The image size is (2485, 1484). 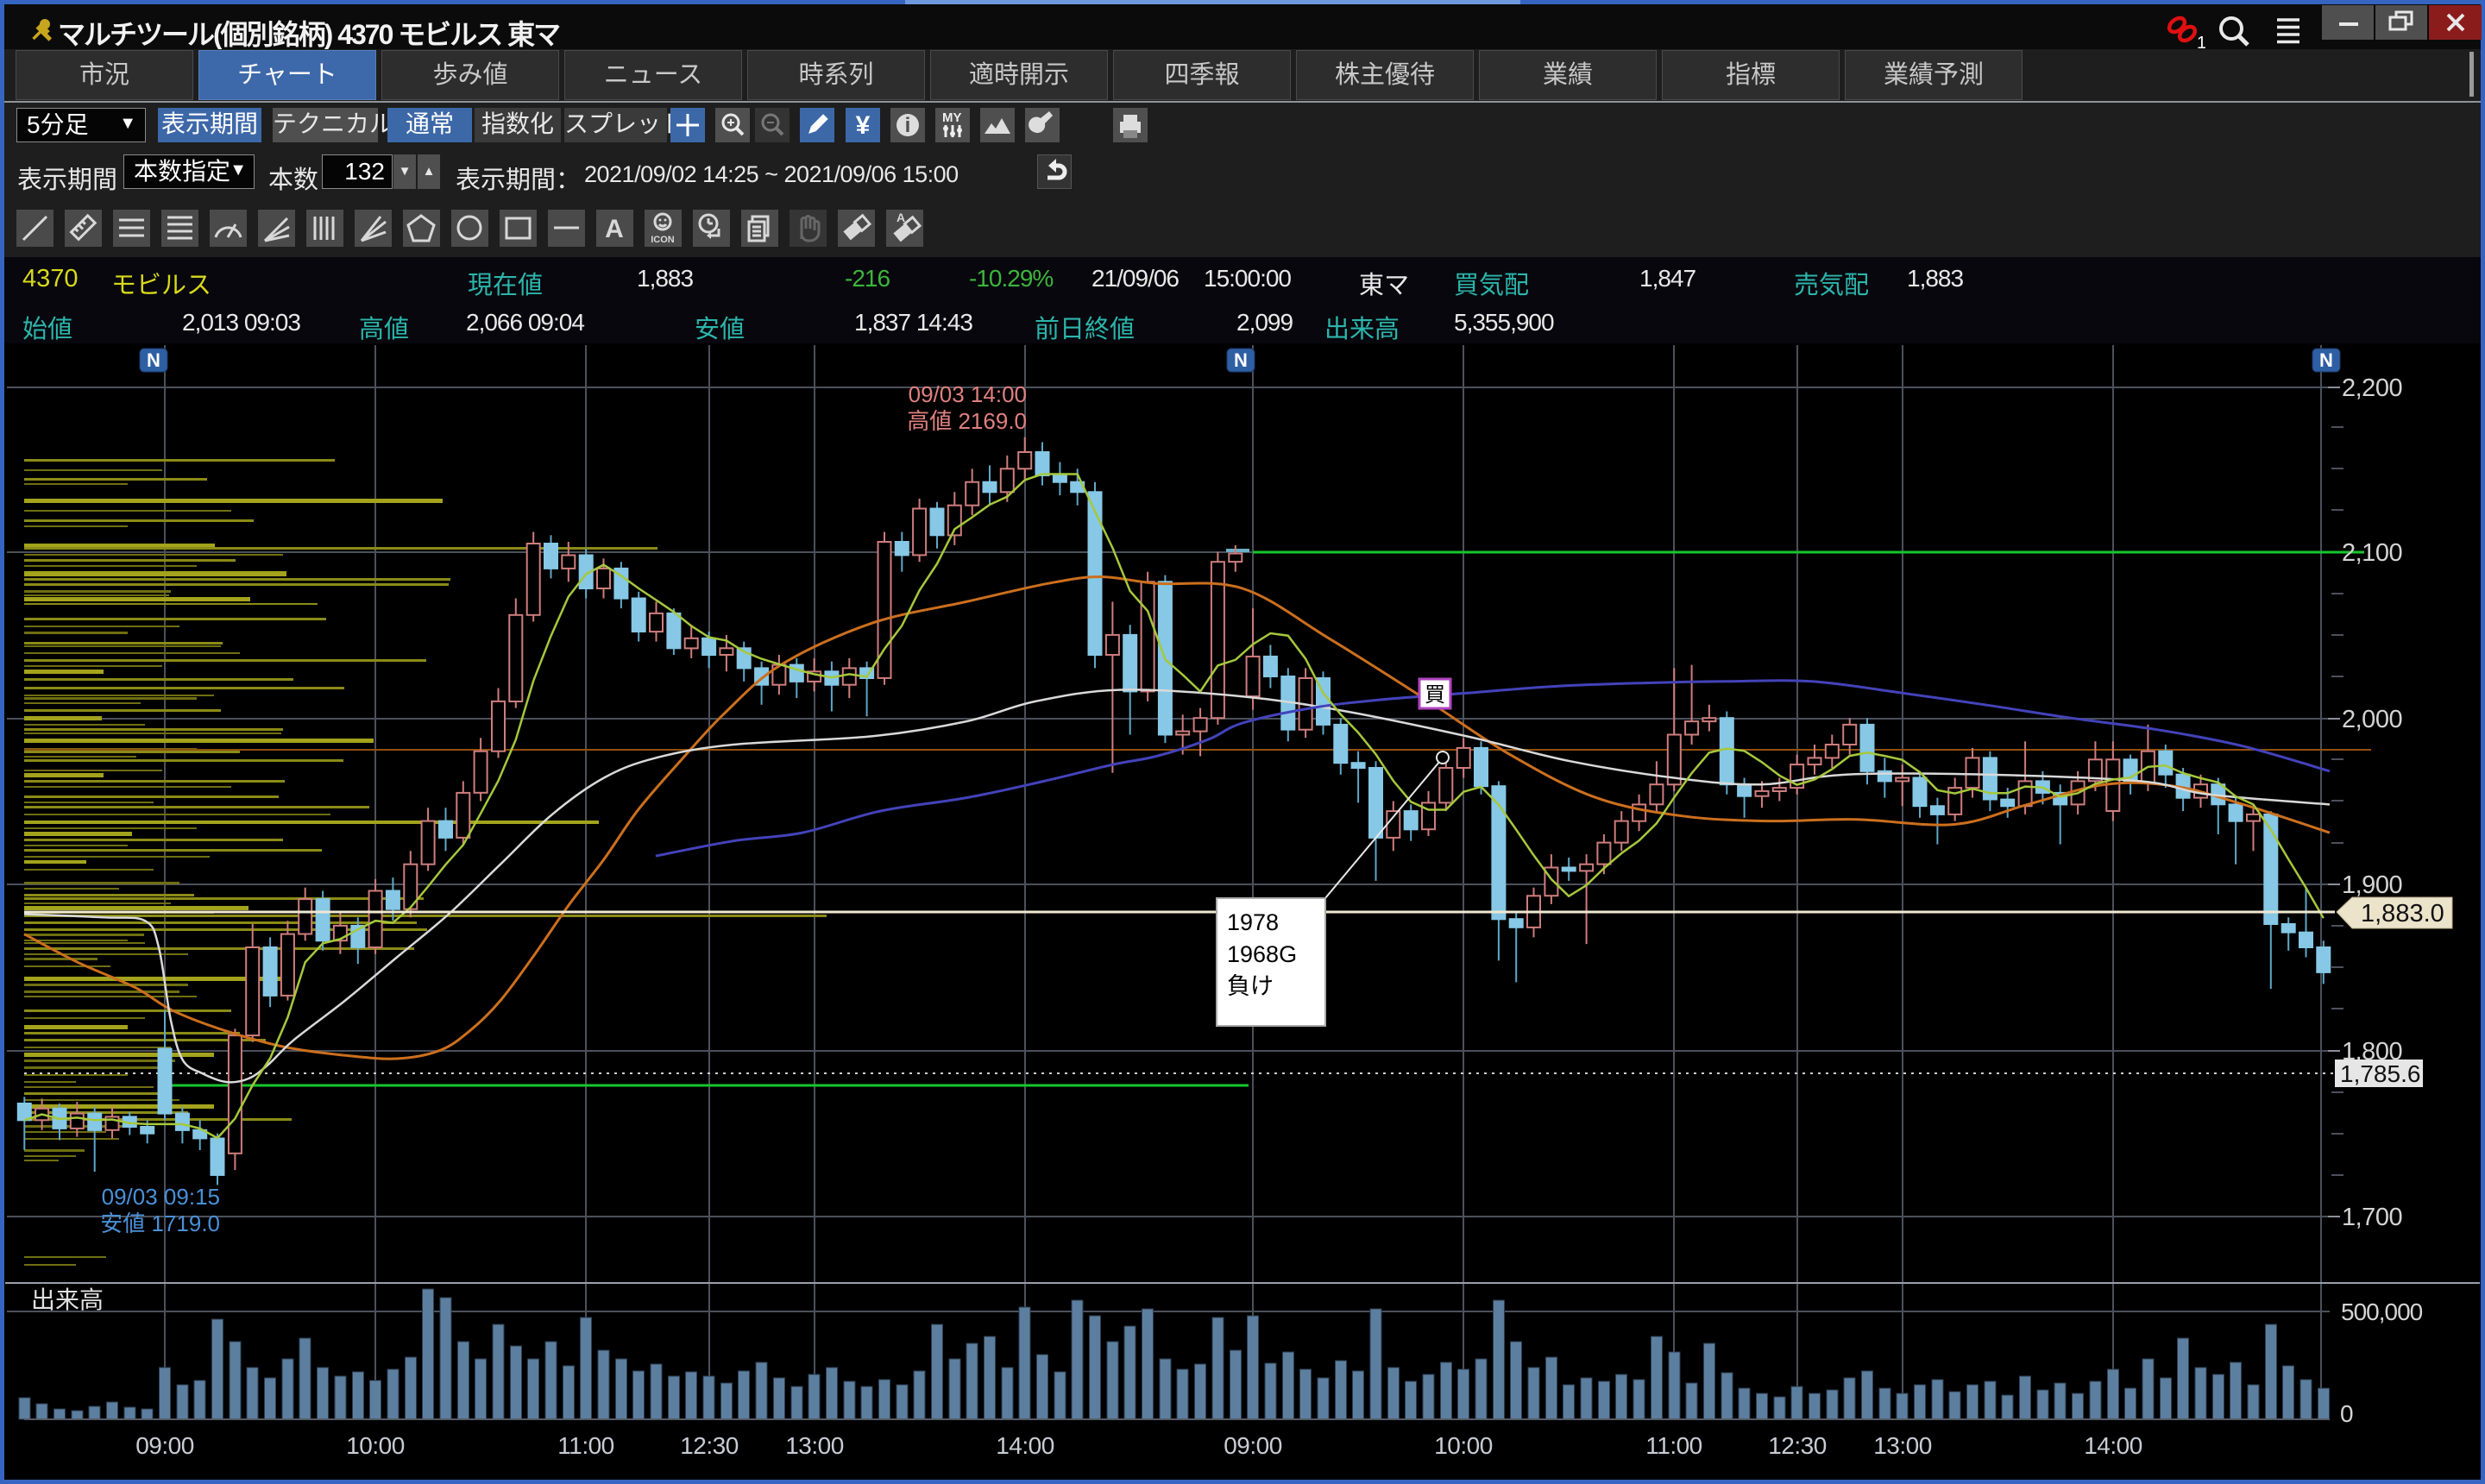 I want to click on svg-text: 買, so click(x=1435, y=695).